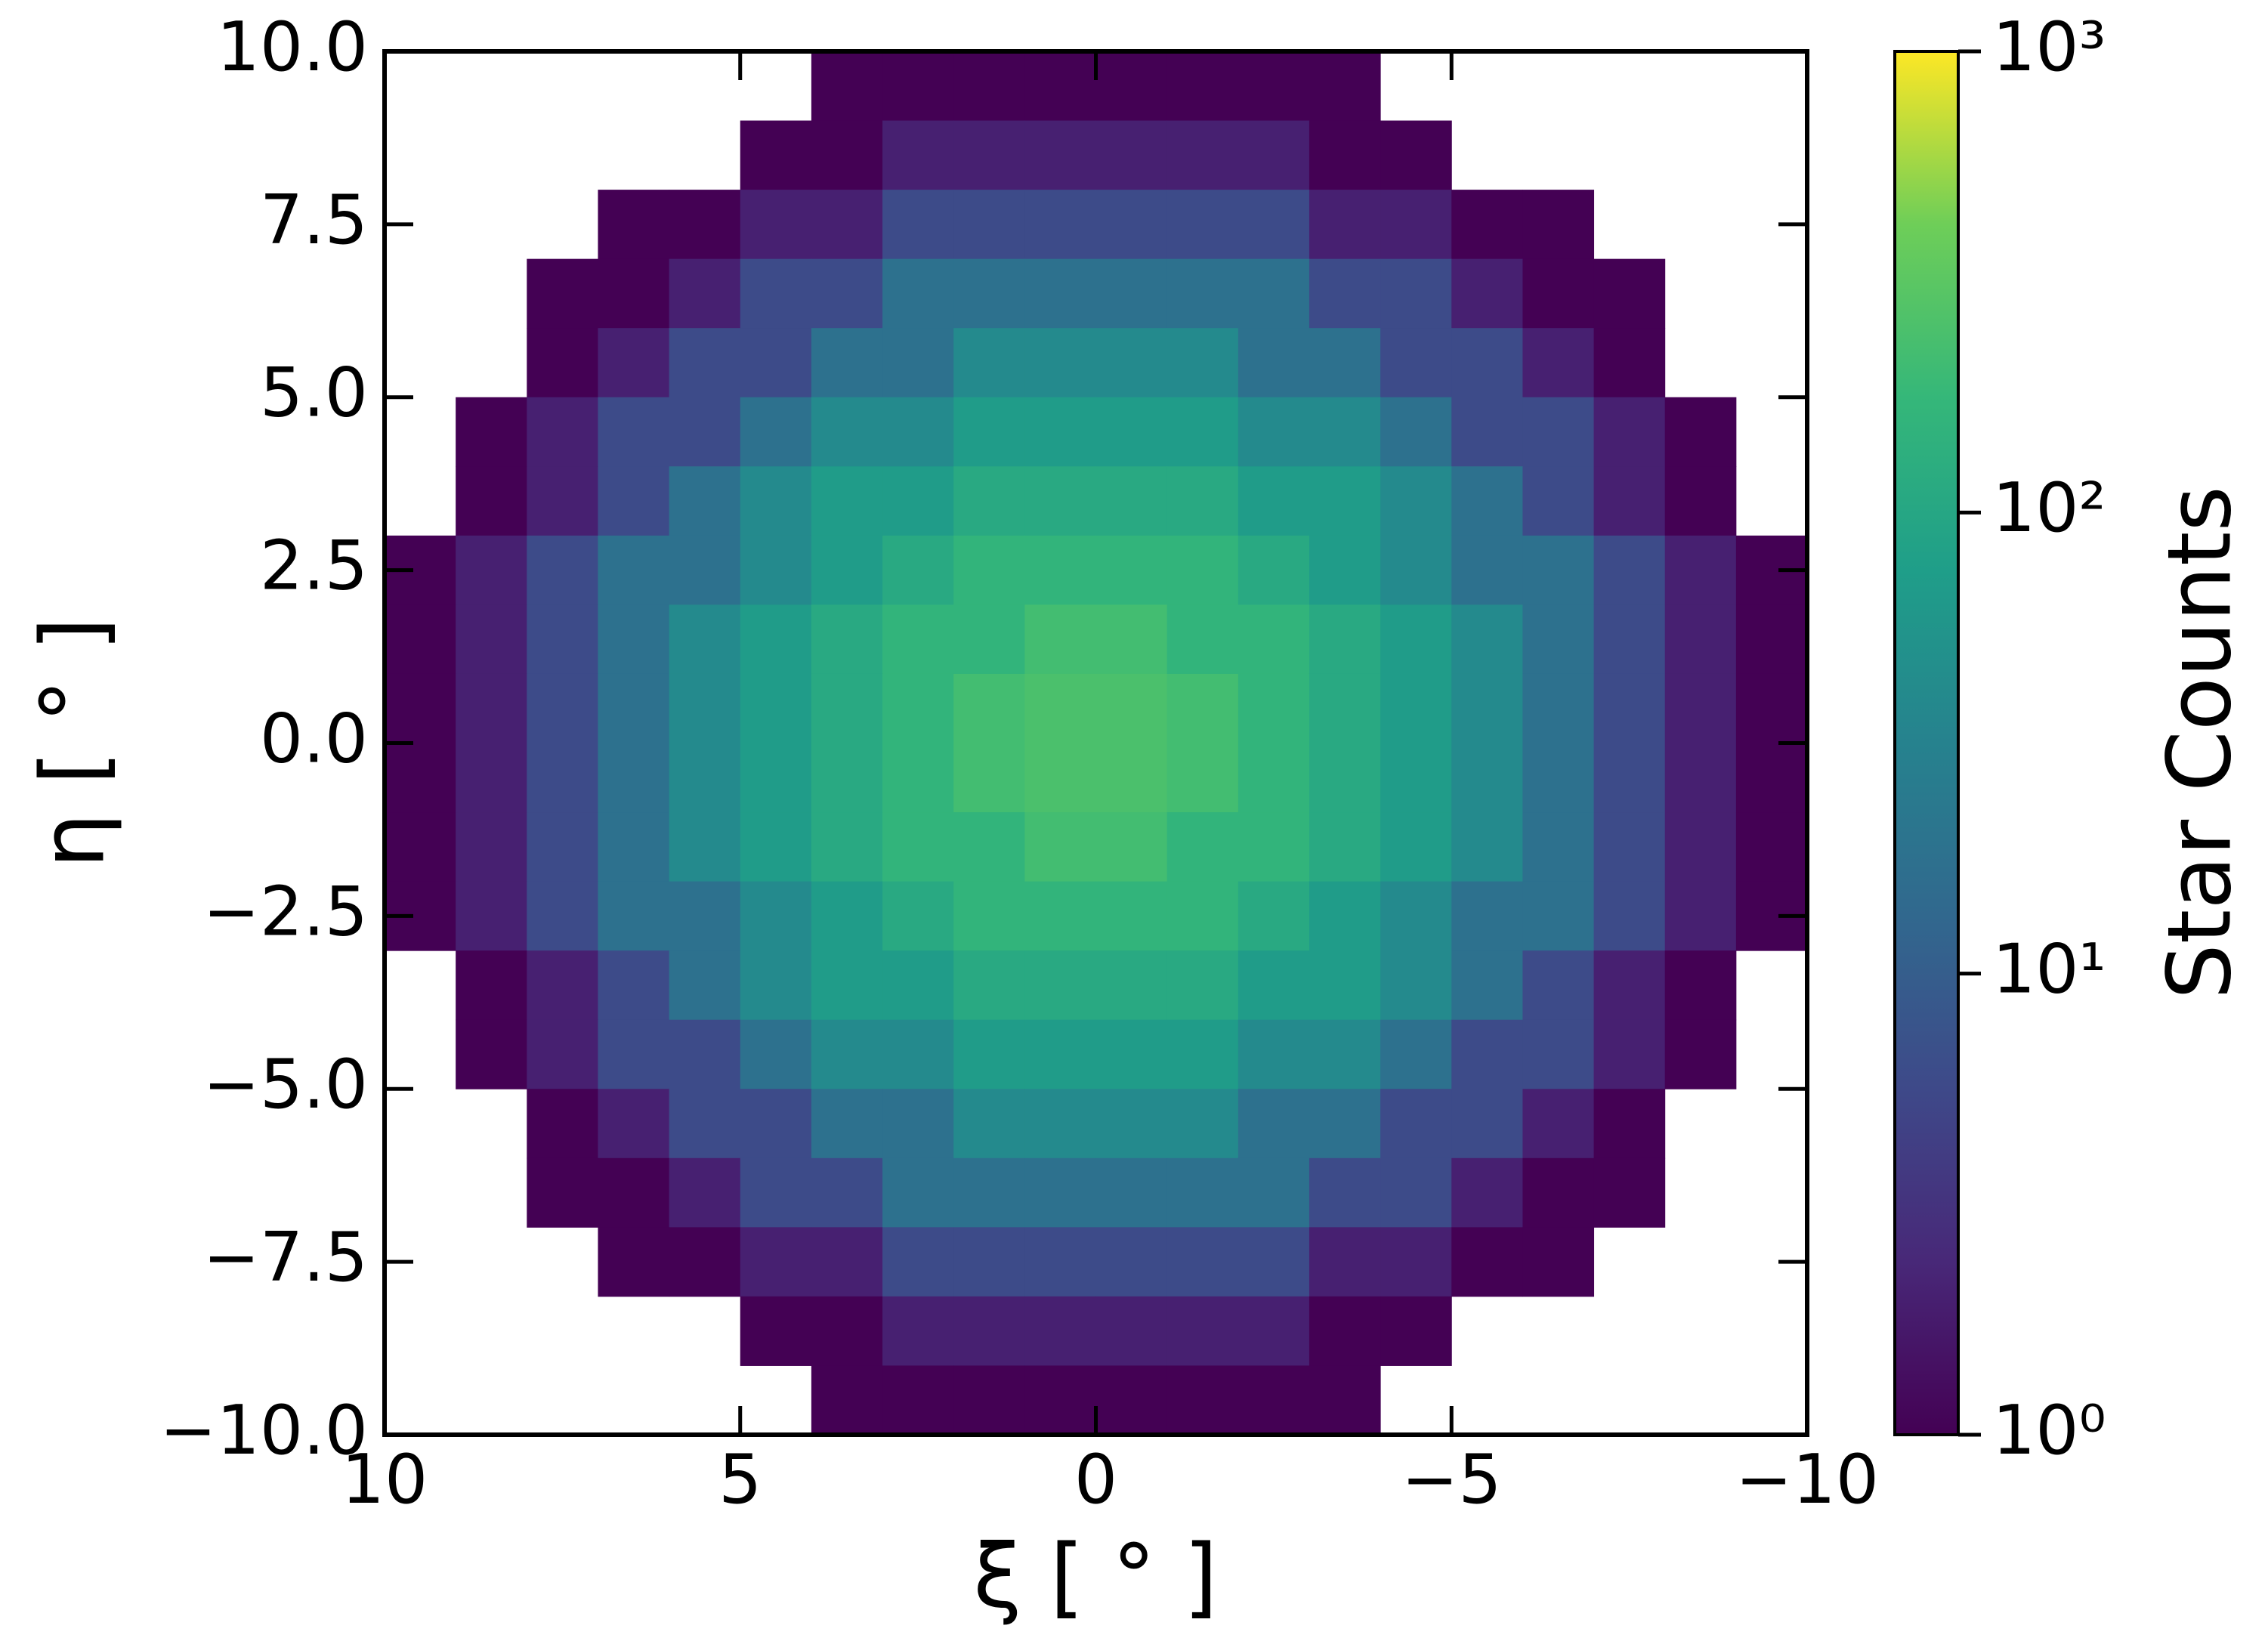 This screenshot has width=2268, height=1641. I want to click on y-tick-label: −7.5, so click(285, 1257).